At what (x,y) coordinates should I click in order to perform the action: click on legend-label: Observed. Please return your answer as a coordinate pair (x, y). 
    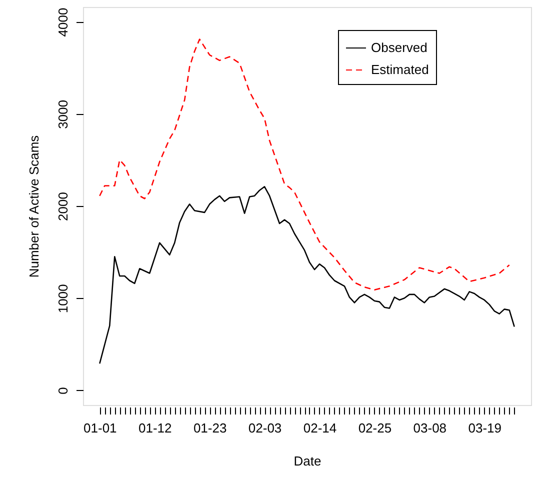
    Looking at the image, I should click on (399, 47).